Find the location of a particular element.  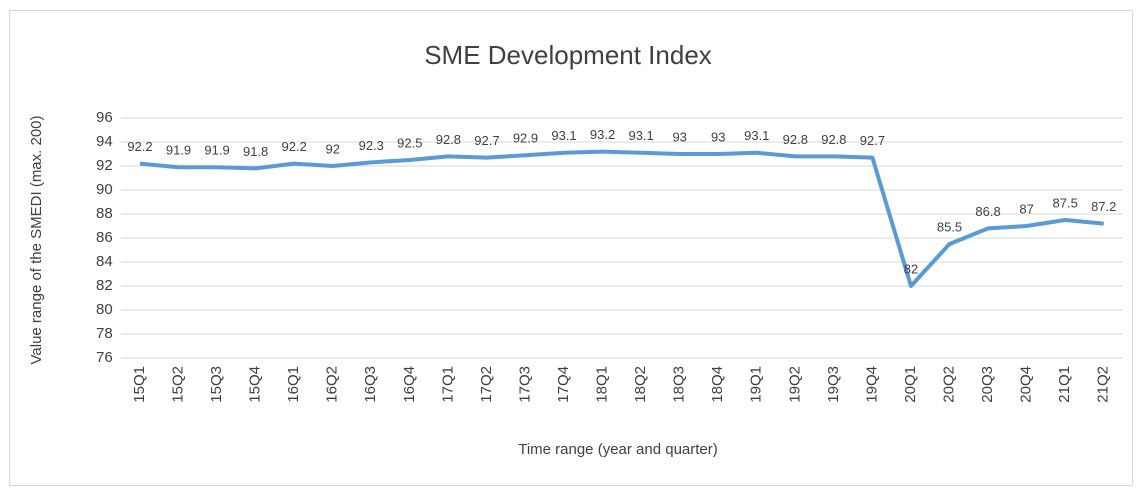

data-label: 93.2 is located at coordinates (602, 134).